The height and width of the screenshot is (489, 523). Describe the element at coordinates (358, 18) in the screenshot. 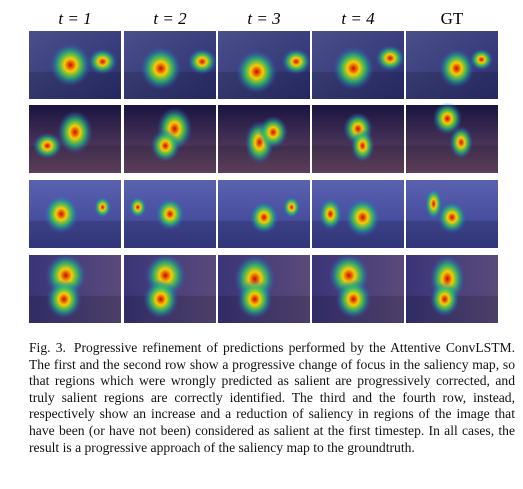

I see `column-header: t = 4` at that location.